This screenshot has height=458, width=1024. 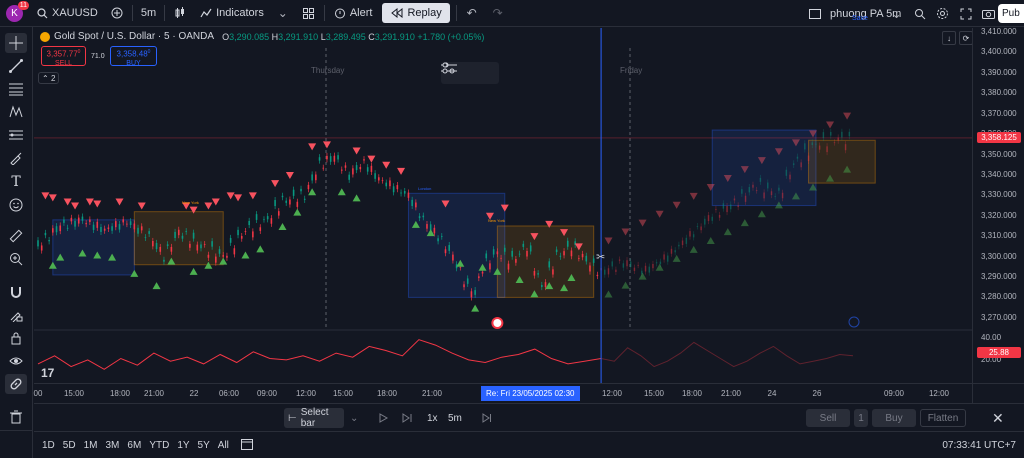 I want to click on replay-qty-field: 1, so click(x=861, y=418).